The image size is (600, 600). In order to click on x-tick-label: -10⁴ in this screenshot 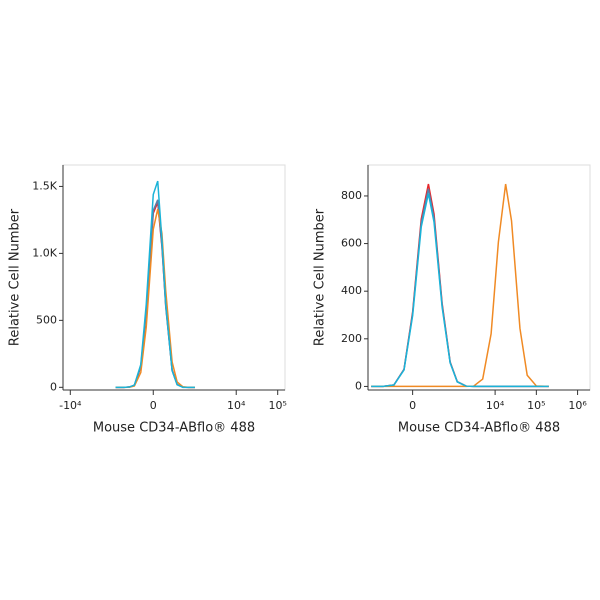, I will do `click(70, 405)`.